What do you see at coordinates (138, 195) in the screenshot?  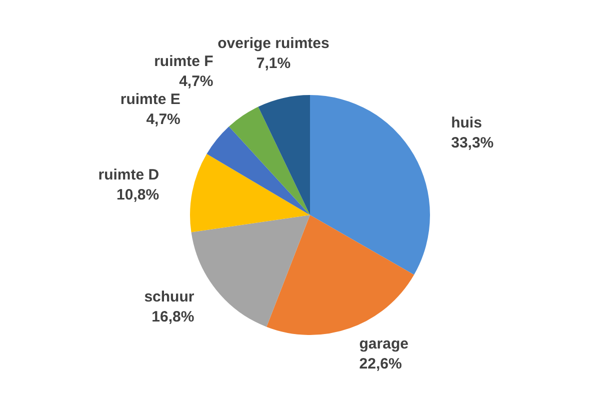 I see `data-label: 10,8%` at bounding box center [138, 195].